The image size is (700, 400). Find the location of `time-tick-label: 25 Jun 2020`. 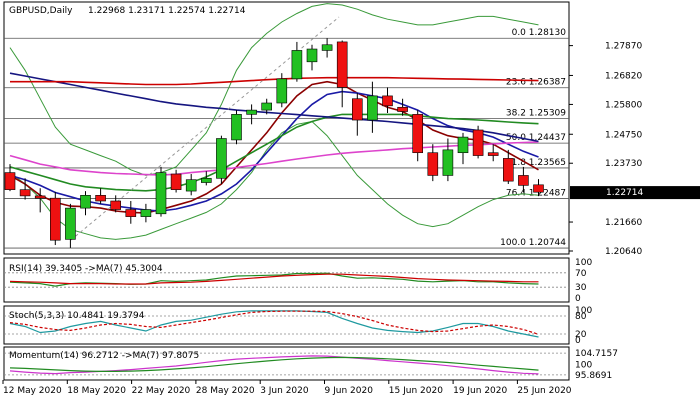

time-tick-label: 25 Jun 2020 is located at coordinates (544, 391).